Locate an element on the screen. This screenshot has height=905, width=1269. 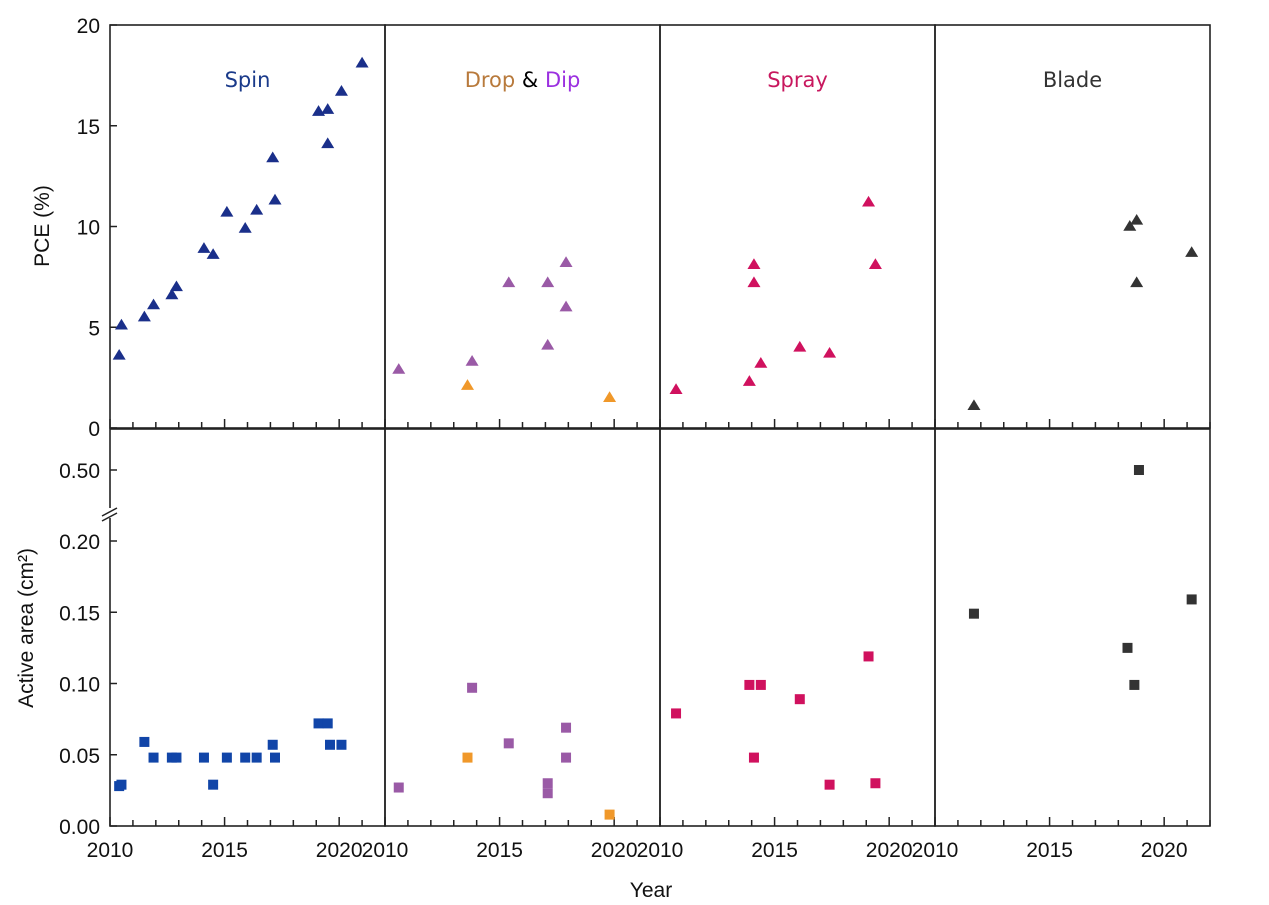
y-tick-label-bottom: 0.10 is located at coordinates (79, 685).